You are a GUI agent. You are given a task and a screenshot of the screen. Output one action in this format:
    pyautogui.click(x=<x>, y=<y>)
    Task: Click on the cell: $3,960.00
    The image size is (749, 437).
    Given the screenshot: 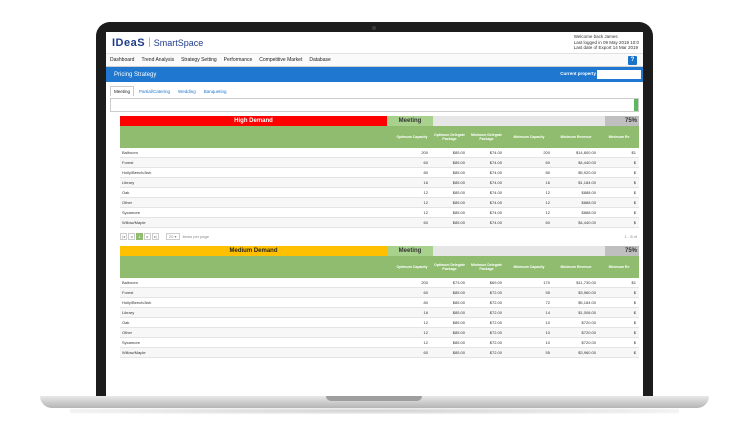 What is the action you would take?
    pyautogui.click(x=587, y=292)
    